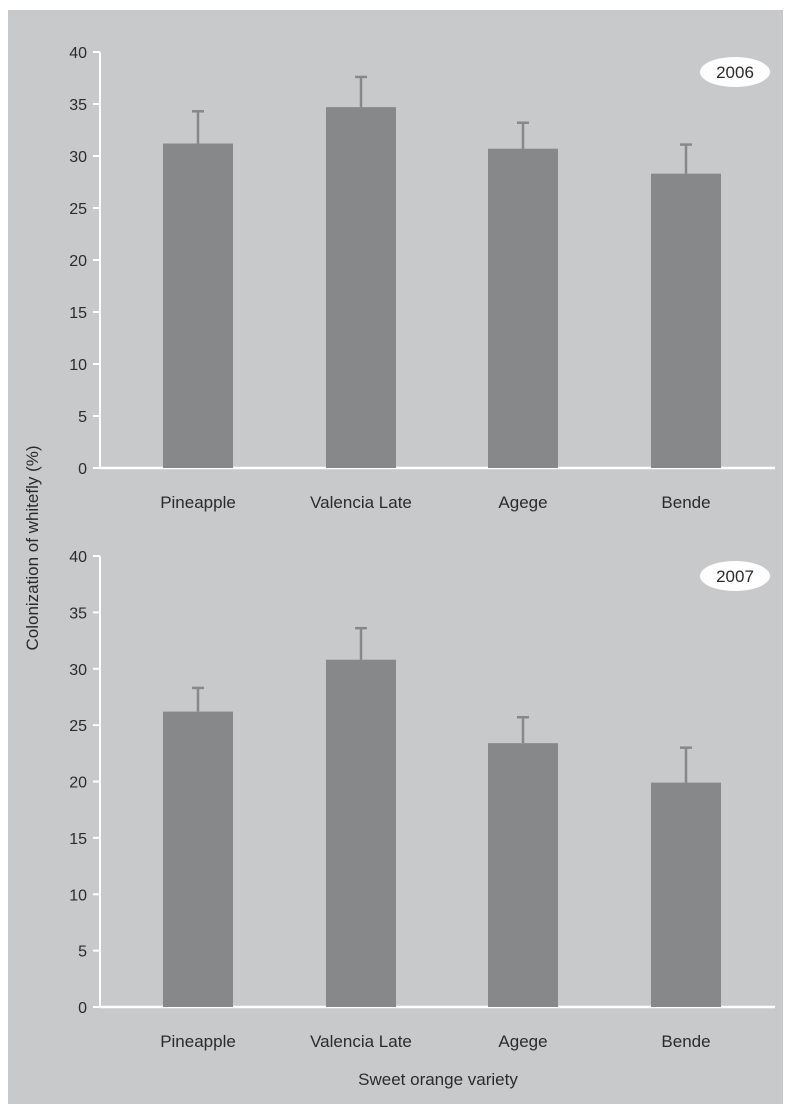 The width and height of the screenshot is (787, 1104). Describe the element at coordinates (32, 547) in the screenshot. I see `y-axis-title: Colonization of whitefly (%)` at that location.